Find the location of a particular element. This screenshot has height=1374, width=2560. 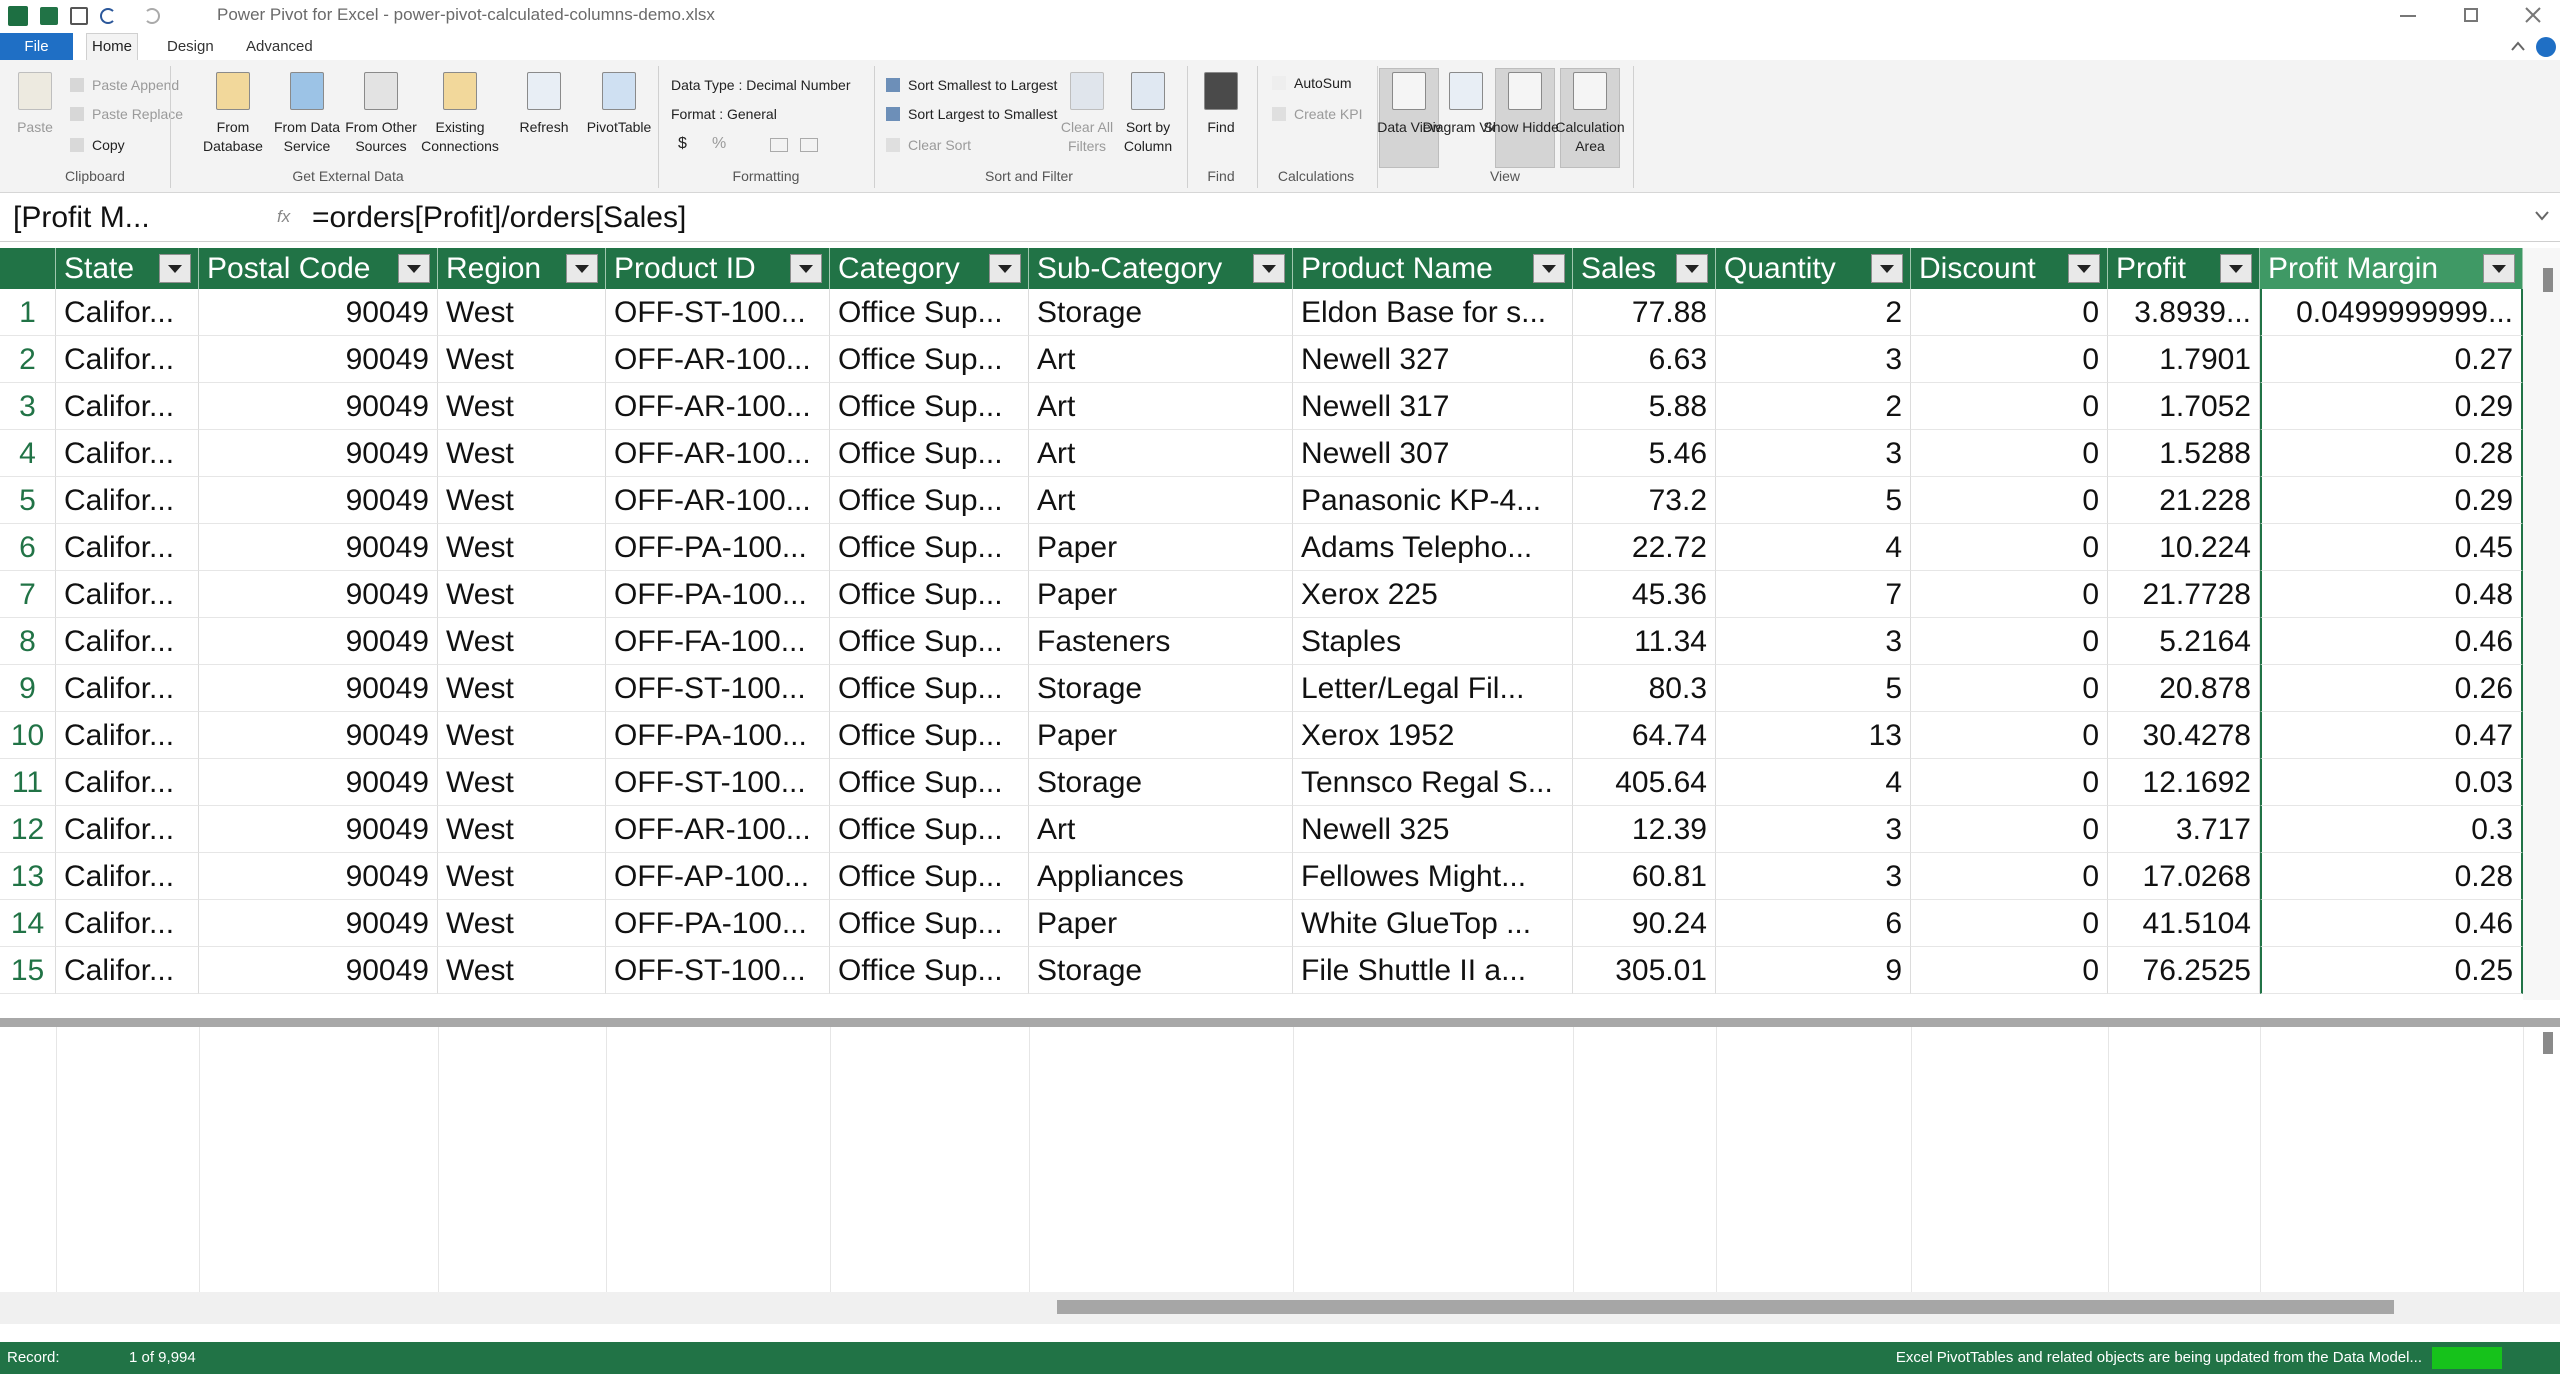

splitter is located at coordinates (1280, 1022).